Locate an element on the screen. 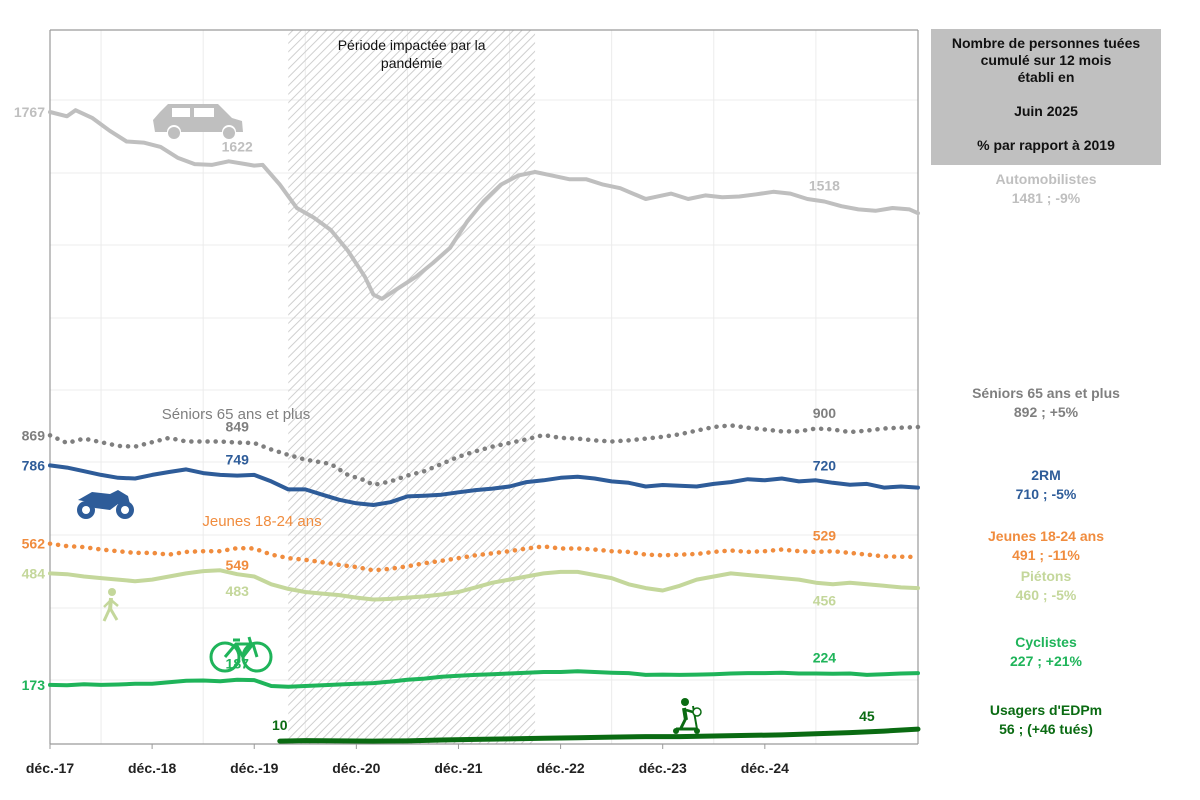  value-label-jeunes: 529 is located at coordinates (825, 536).